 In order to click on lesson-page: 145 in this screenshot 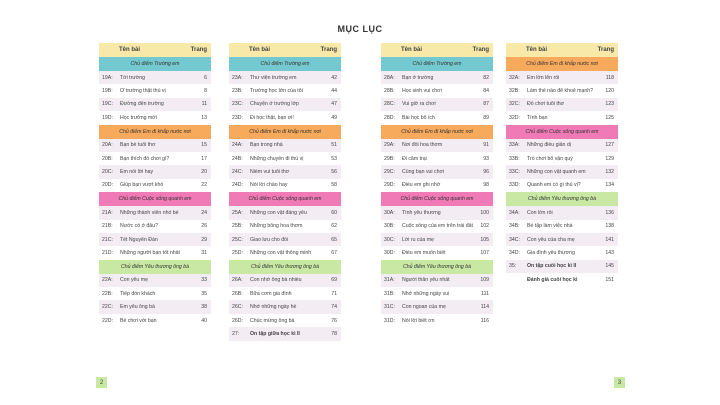, I will do `click(609, 266)`.